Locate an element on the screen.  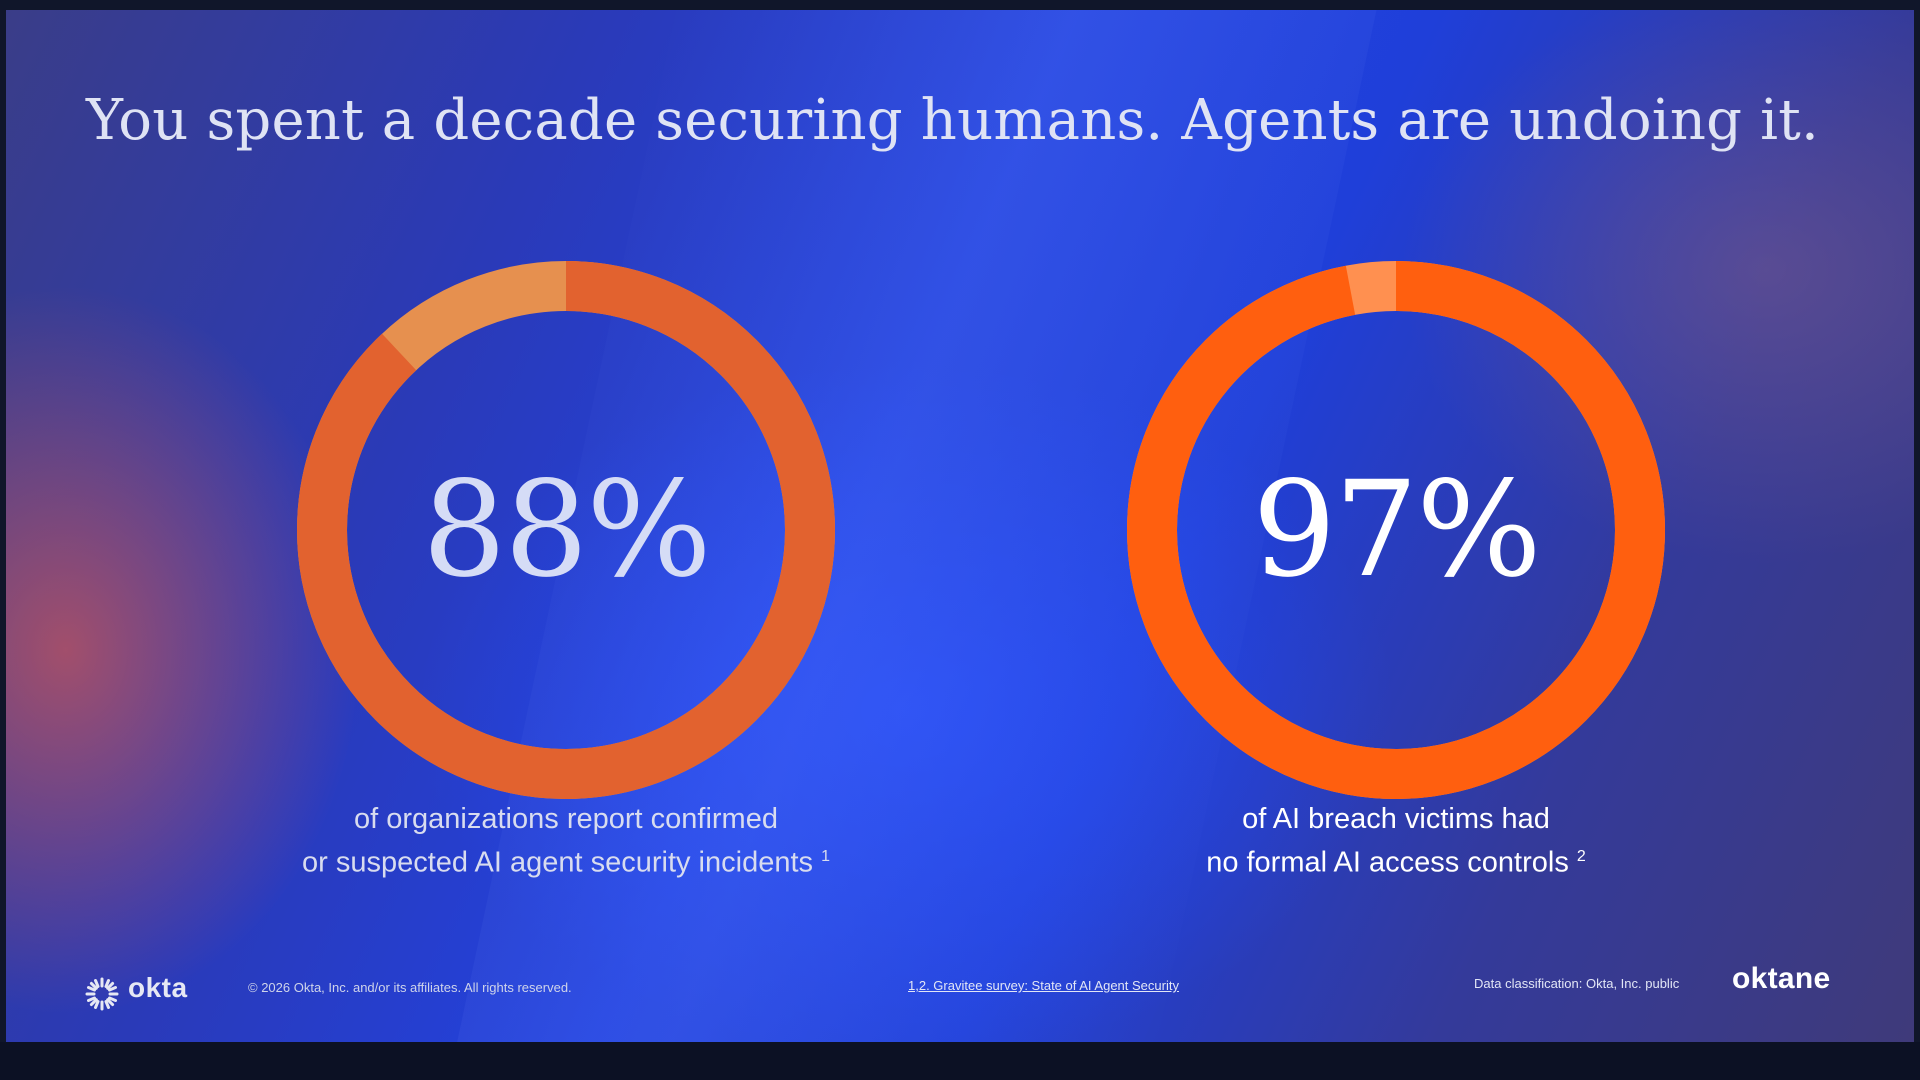
donut-value-arc-left is located at coordinates (566, 530).